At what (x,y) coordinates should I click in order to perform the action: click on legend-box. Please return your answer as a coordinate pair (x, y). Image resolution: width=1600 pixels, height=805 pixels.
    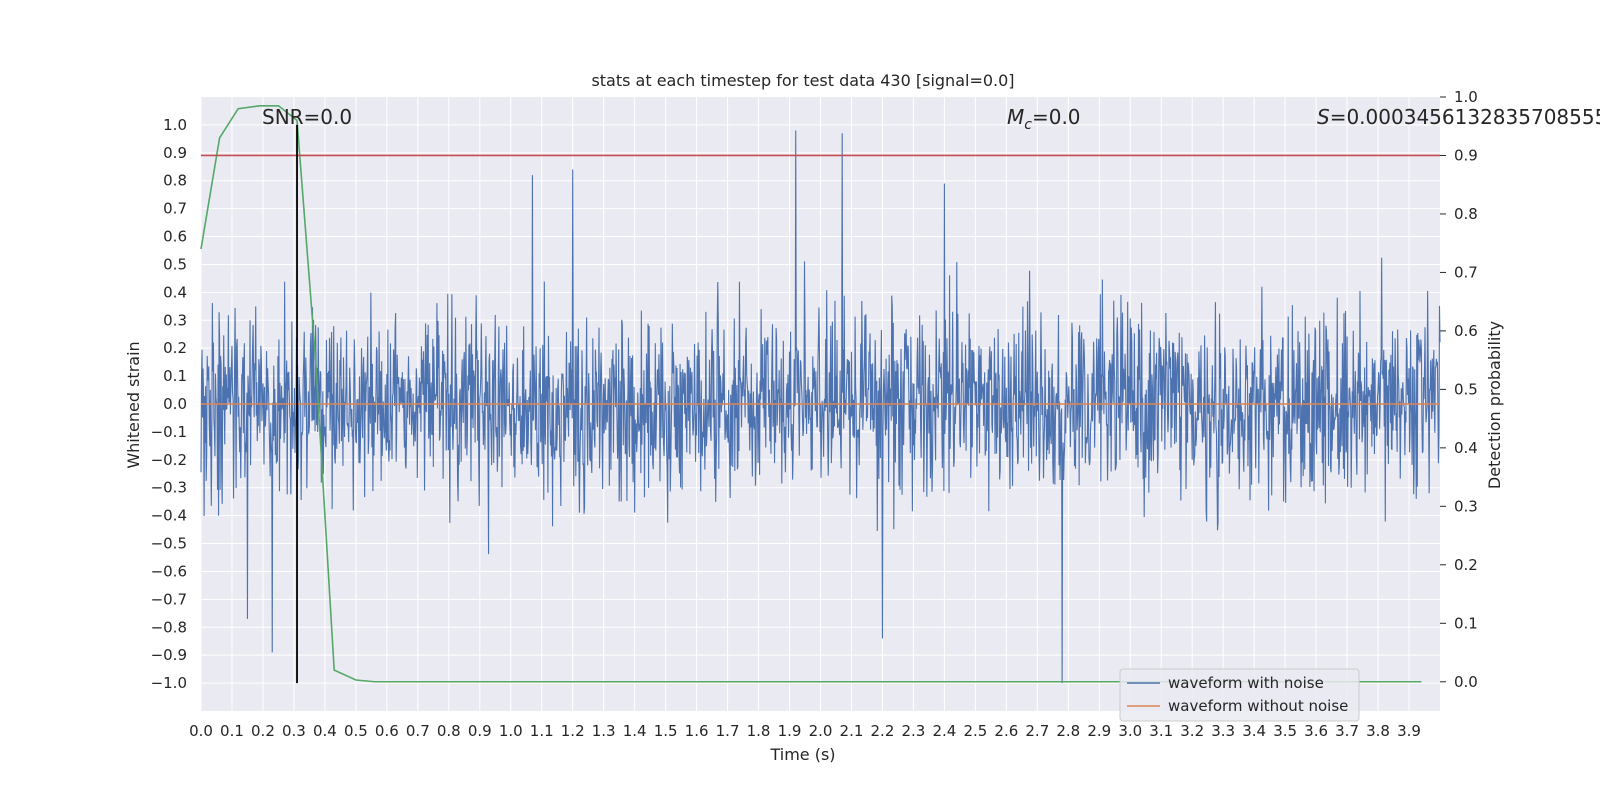
    Looking at the image, I should click on (1239, 695).